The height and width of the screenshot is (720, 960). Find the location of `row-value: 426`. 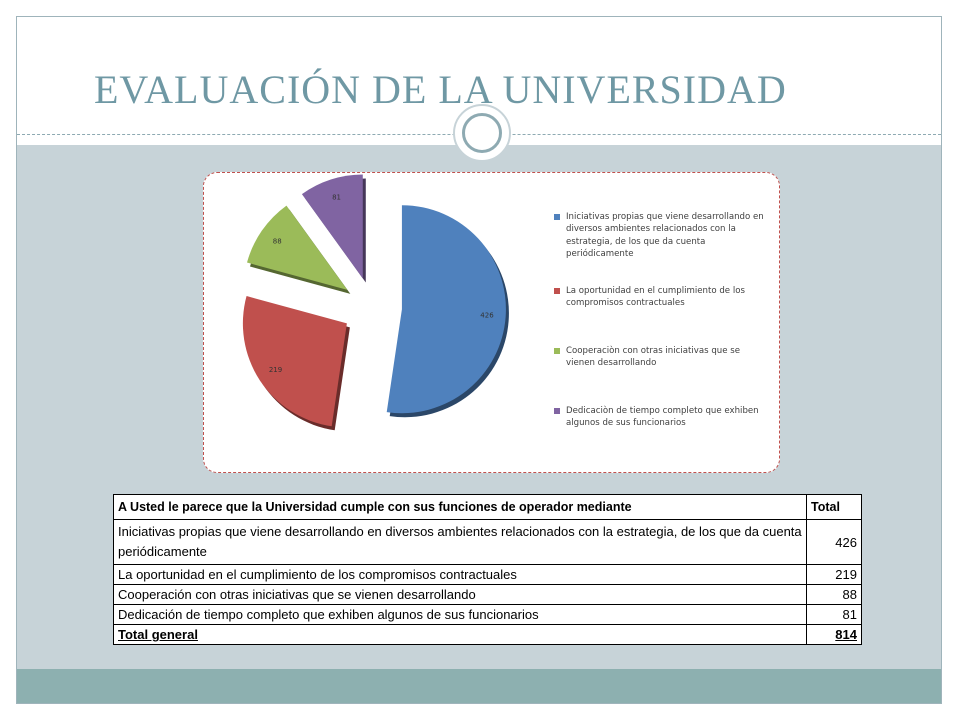

row-value: 426 is located at coordinates (834, 542).